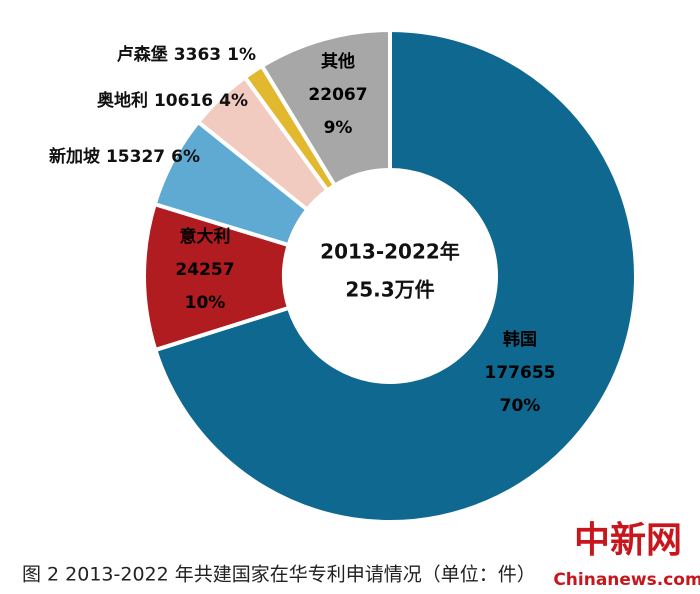 The width and height of the screenshot is (700, 594). What do you see at coordinates (520, 406) in the screenshot?
I see `slice-percent: 70%` at bounding box center [520, 406].